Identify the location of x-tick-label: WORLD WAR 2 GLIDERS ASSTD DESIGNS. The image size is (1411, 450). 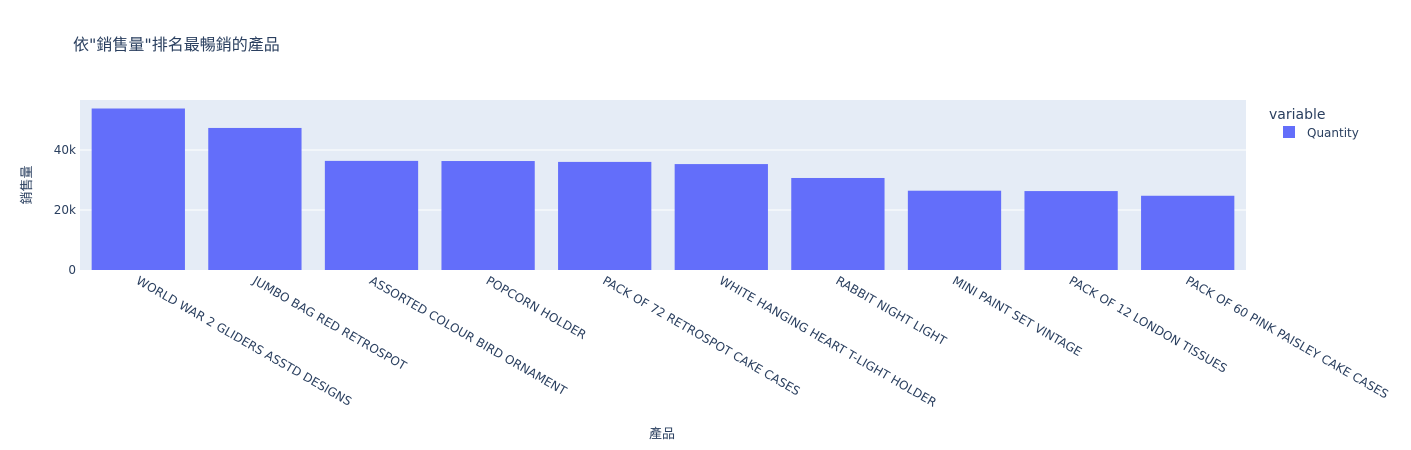
(244, 340).